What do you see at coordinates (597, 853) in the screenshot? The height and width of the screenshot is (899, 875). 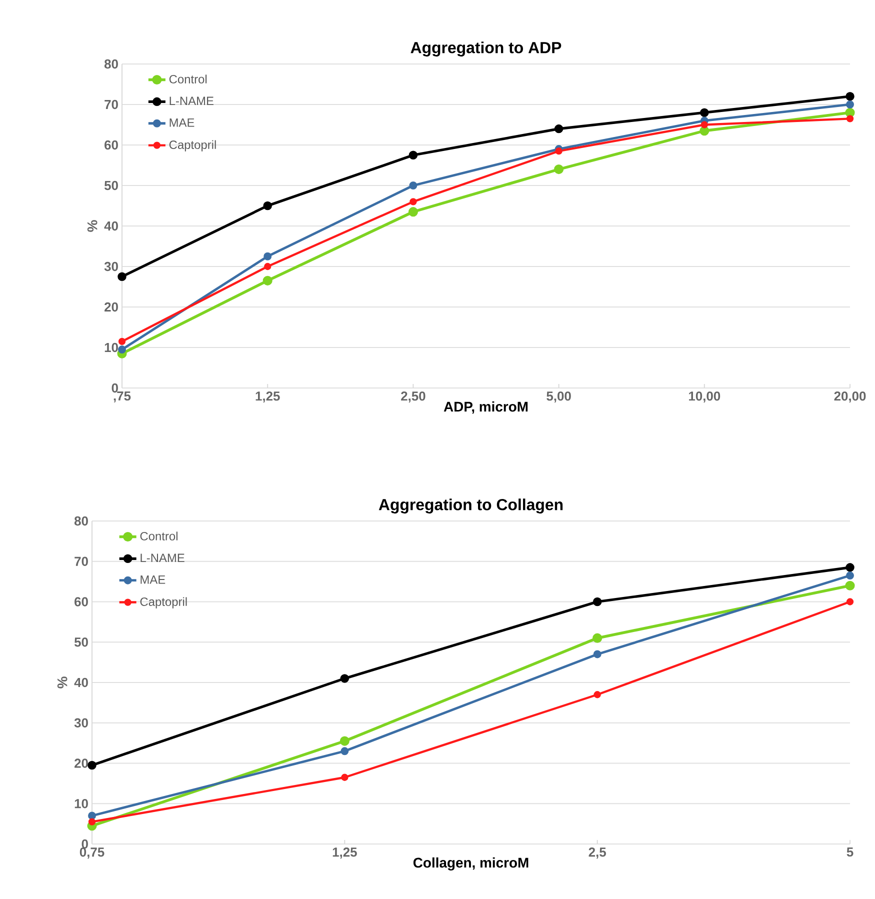 I see `x-tick-label: 2,5` at bounding box center [597, 853].